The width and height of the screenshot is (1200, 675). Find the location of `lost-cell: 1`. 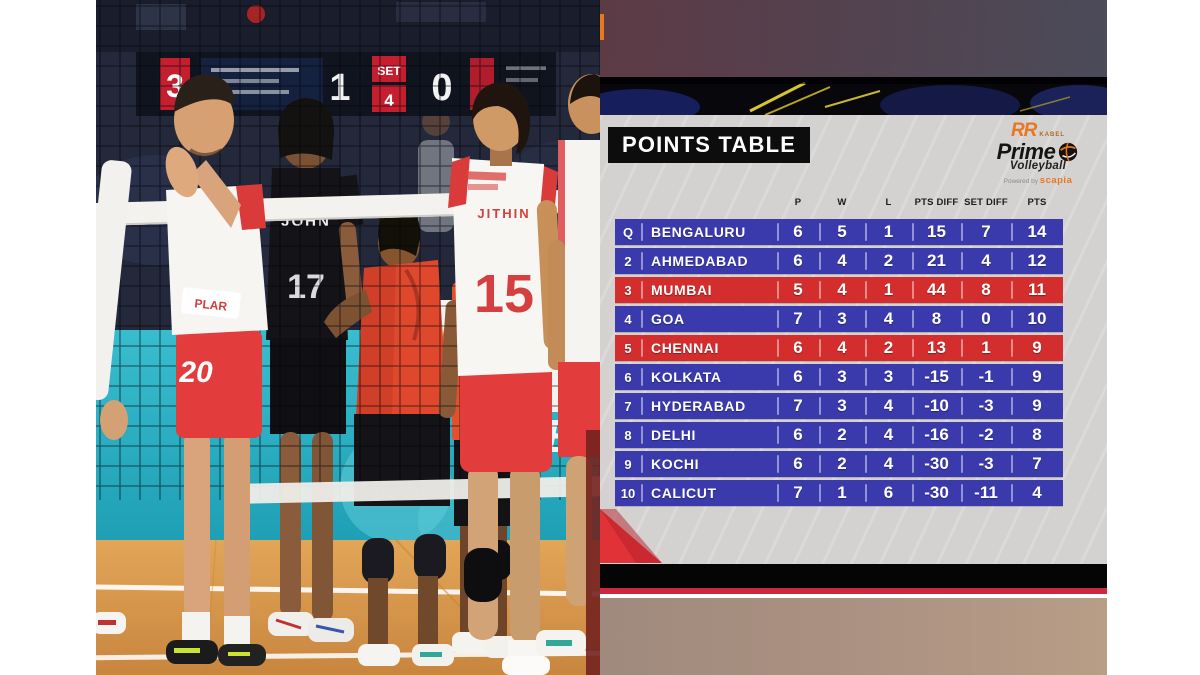

lost-cell: 1 is located at coordinates (888, 232).